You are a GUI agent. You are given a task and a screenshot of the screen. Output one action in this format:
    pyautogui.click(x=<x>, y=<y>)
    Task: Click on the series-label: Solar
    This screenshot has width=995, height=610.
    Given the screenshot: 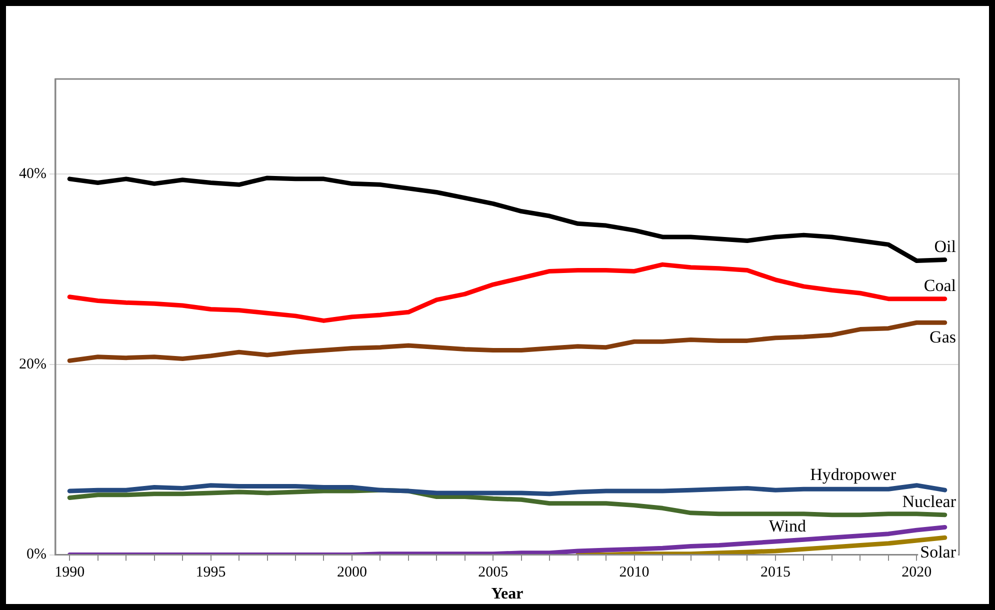 What is the action you would take?
    pyautogui.click(x=938, y=552)
    